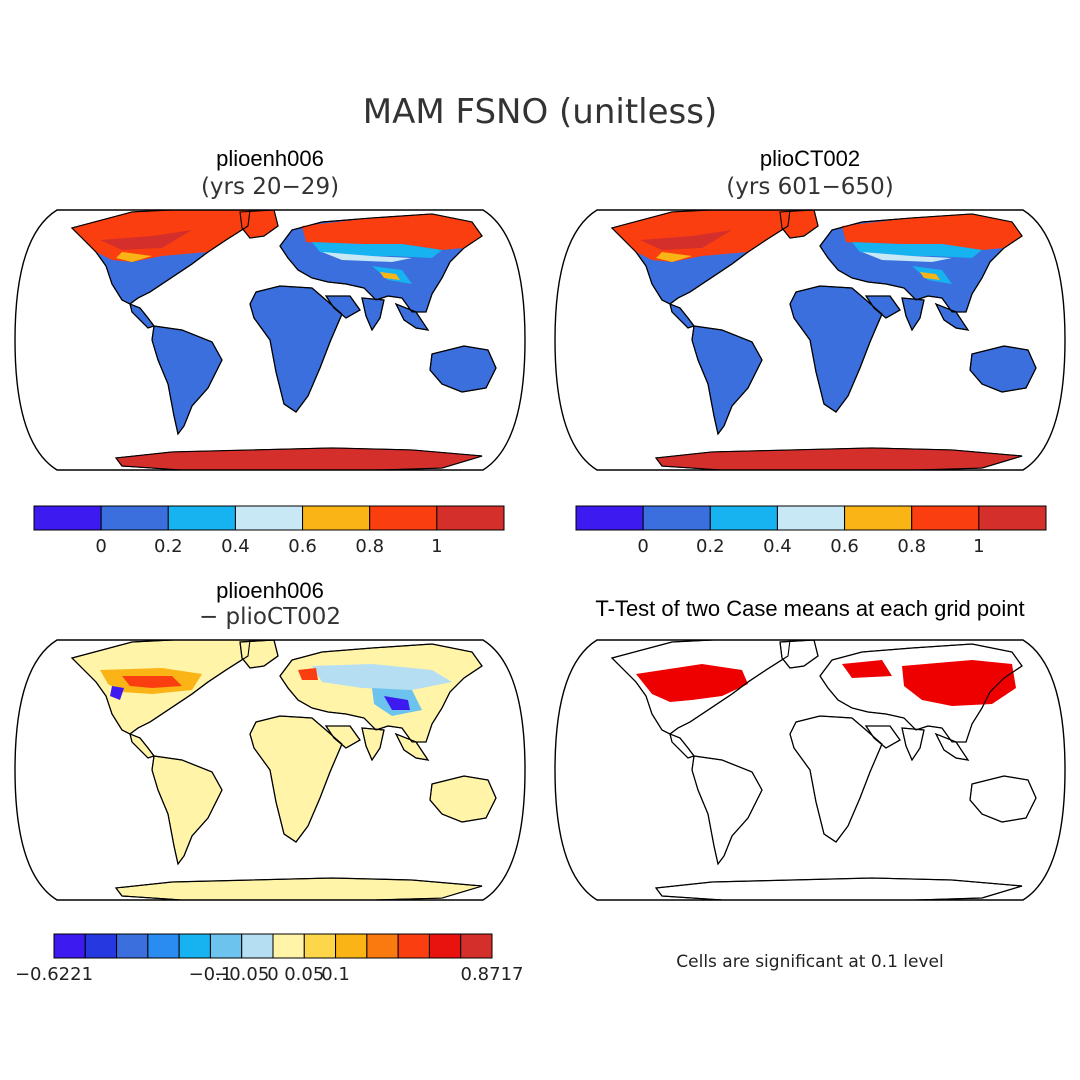 The height and width of the screenshot is (1080, 1080). I want to click on diff-namerica-strong, so click(152, 682).